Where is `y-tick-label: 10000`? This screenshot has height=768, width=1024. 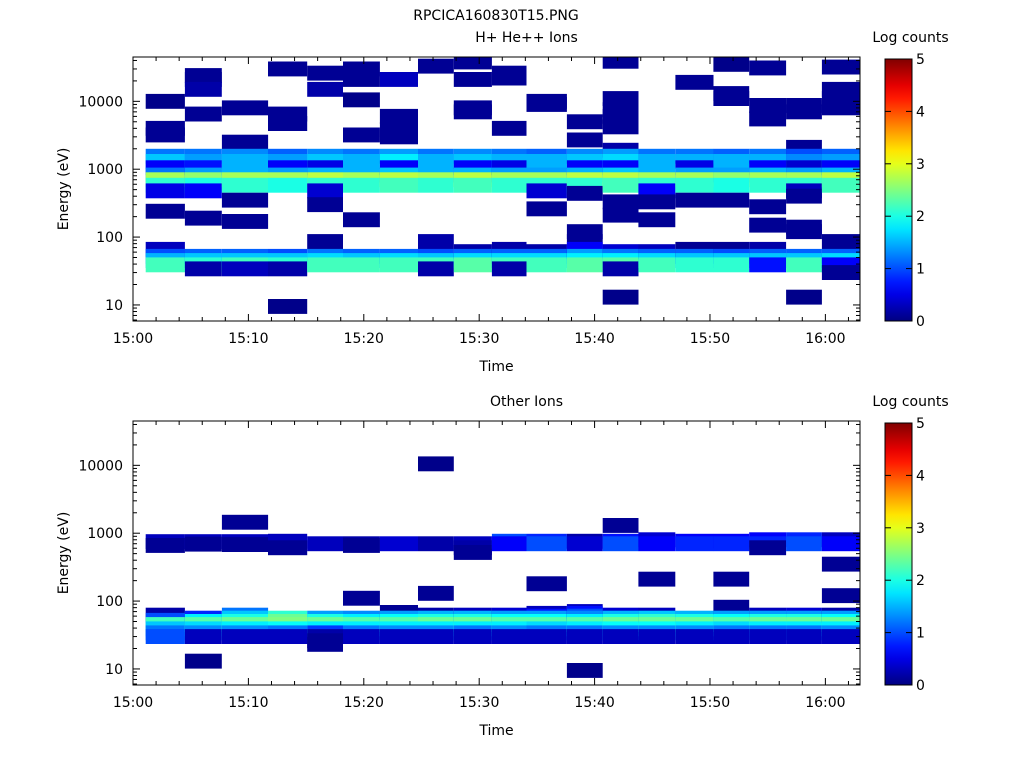
y-tick-label: 10000 is located at coordinates (100, 102).